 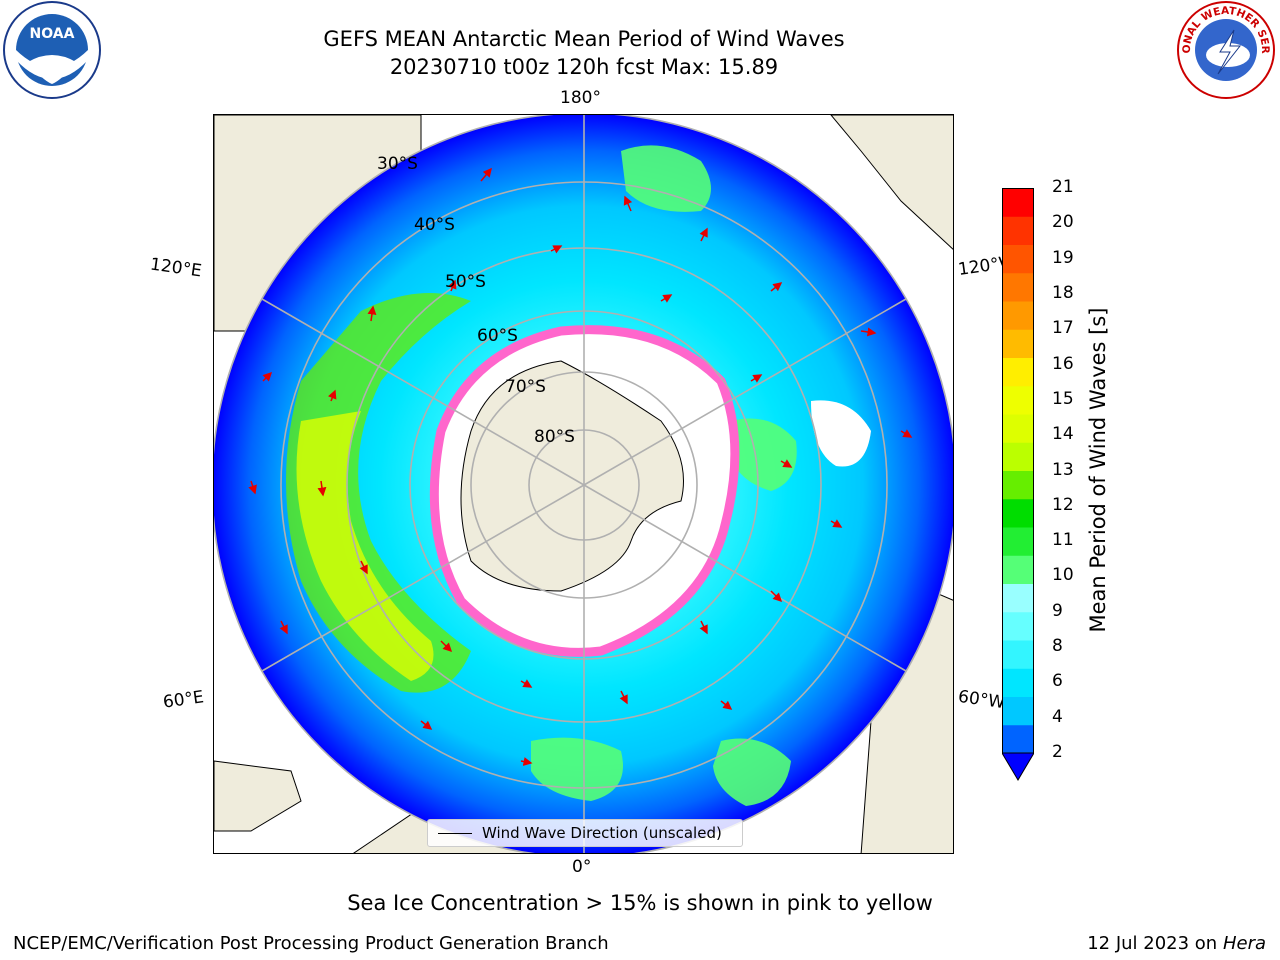 I want to click on colorbar-under-arrow, so click(x=1018, y=766).